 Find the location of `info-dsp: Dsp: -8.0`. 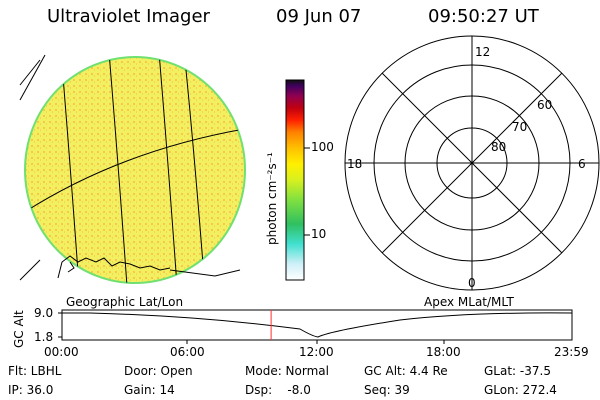

info-dsp: Dsp: -8.0 is located at coordinates (278, 390).